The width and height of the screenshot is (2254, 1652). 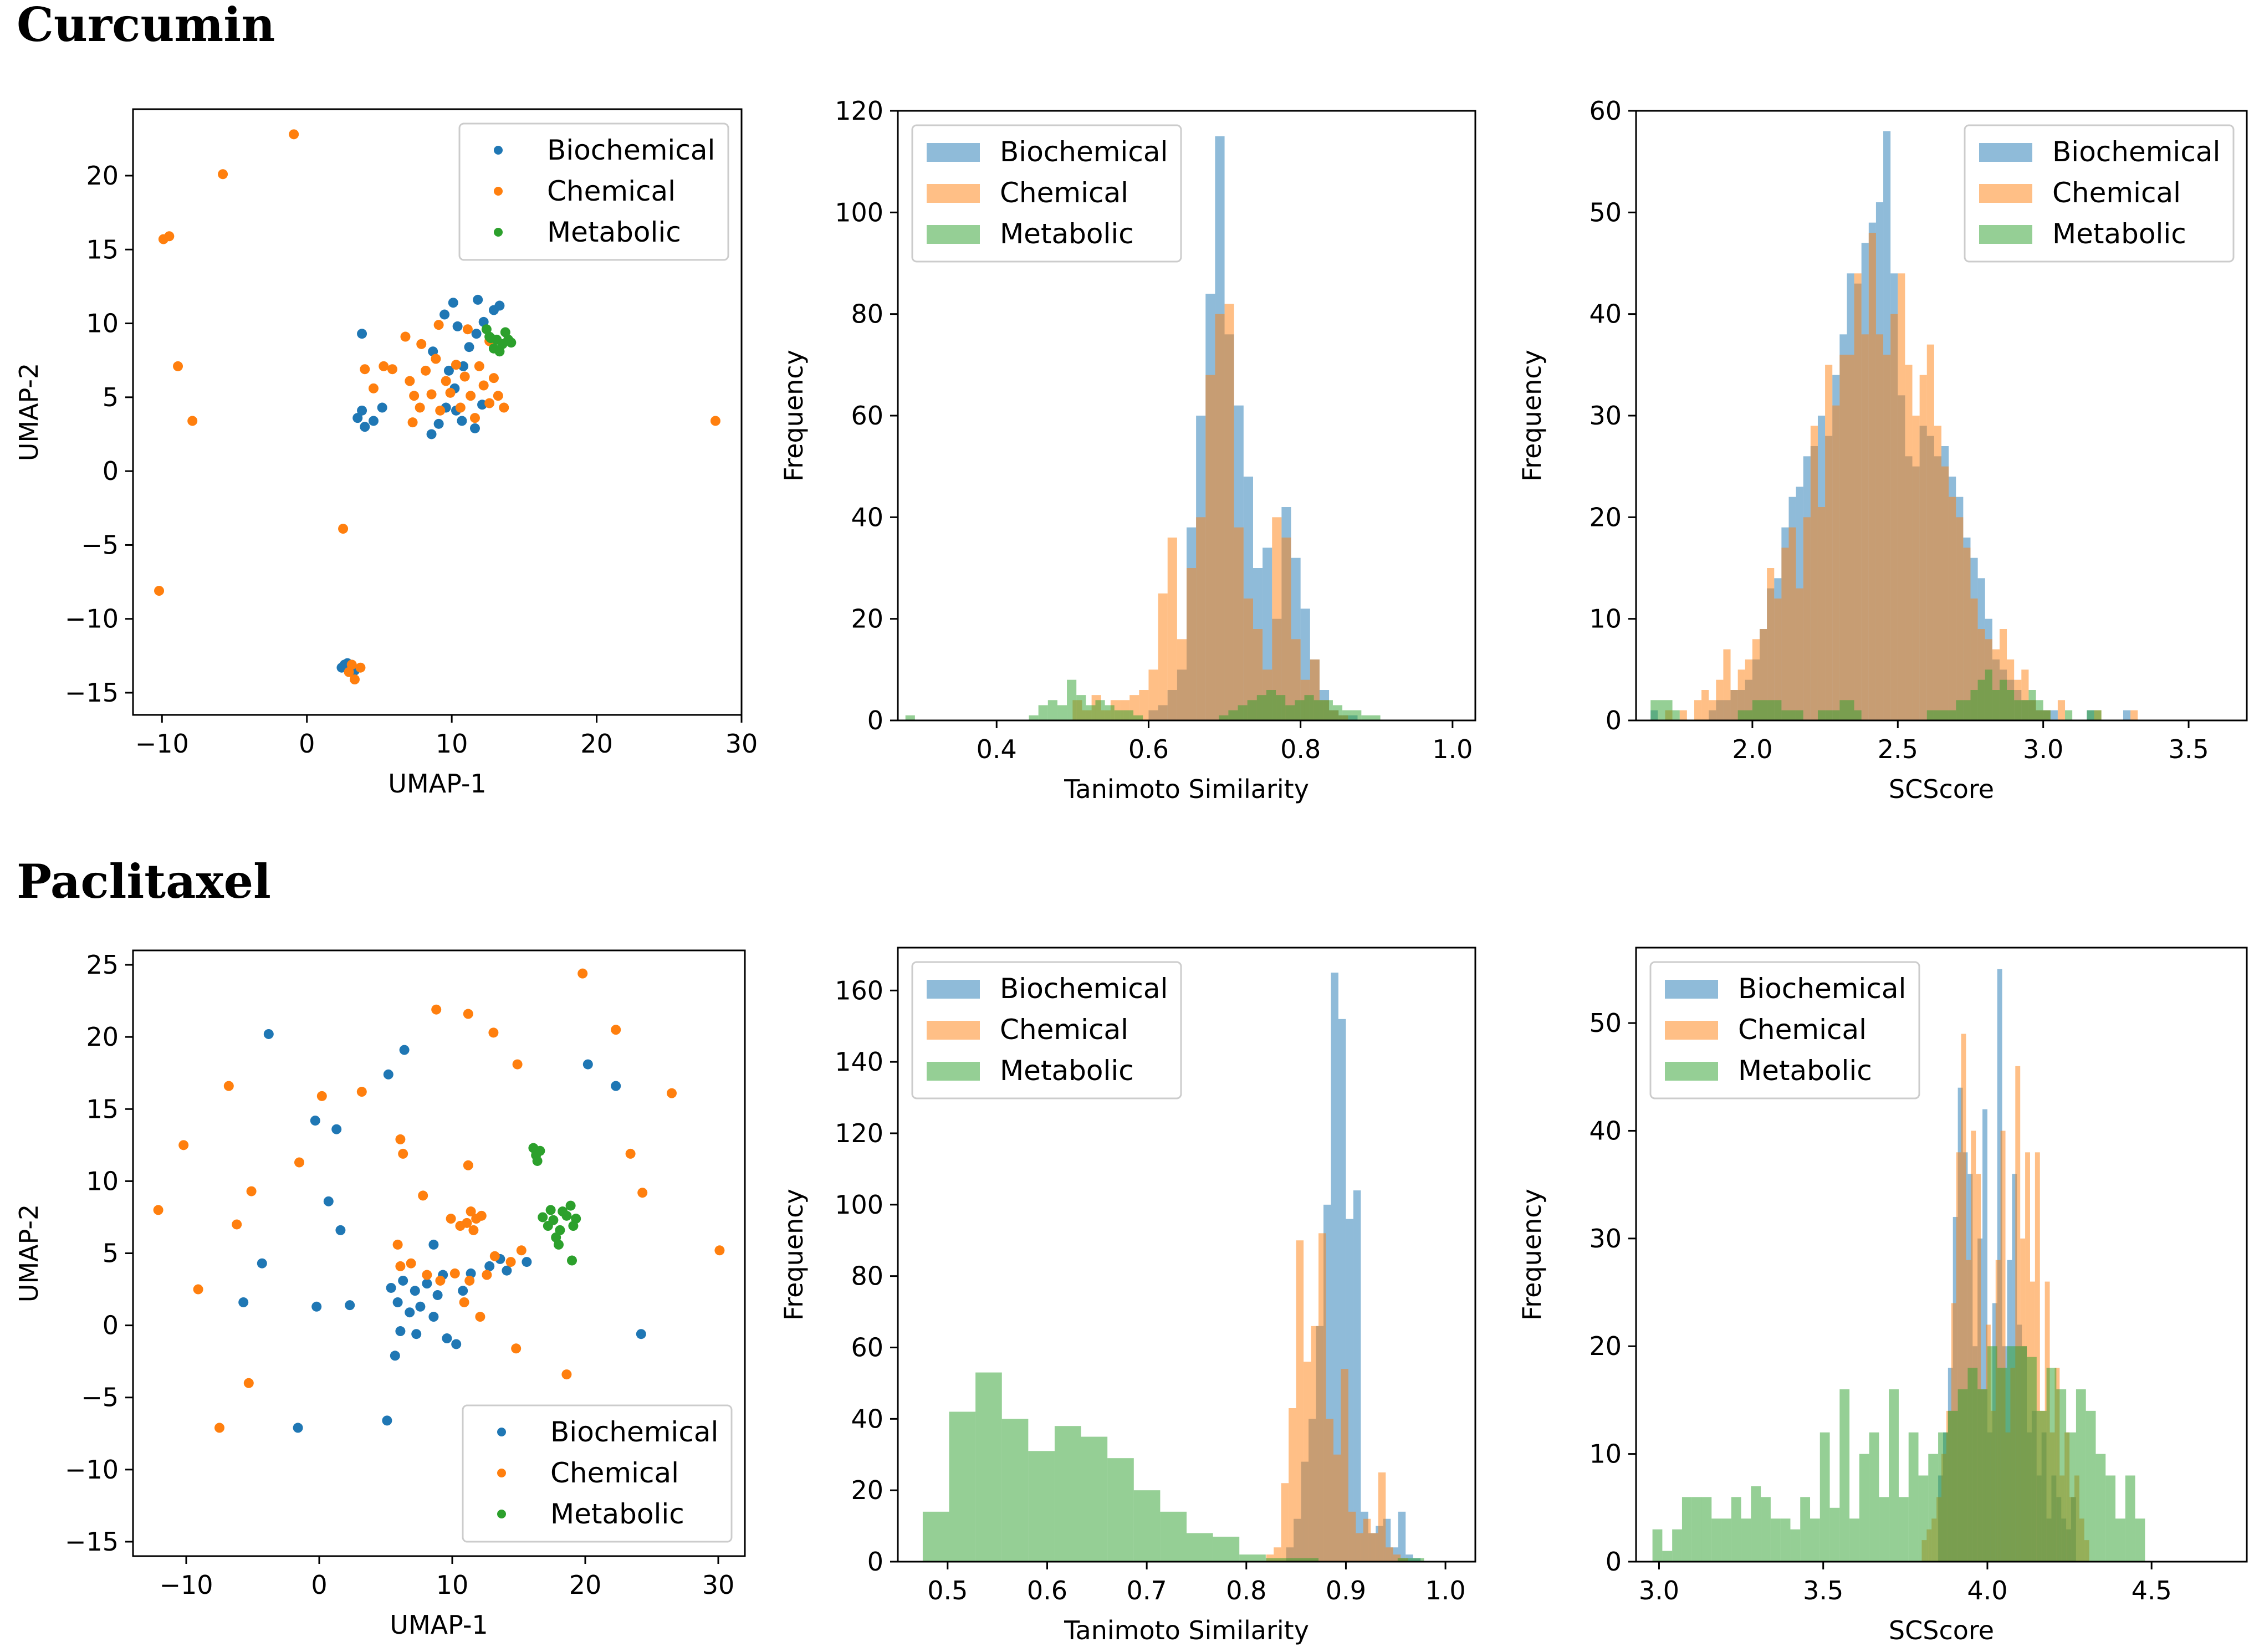 What do you see at coordinates (1357, 1376) in the screenshot?
I see `histogram-bar-biochemical` at bounding box center [1357, 1376].